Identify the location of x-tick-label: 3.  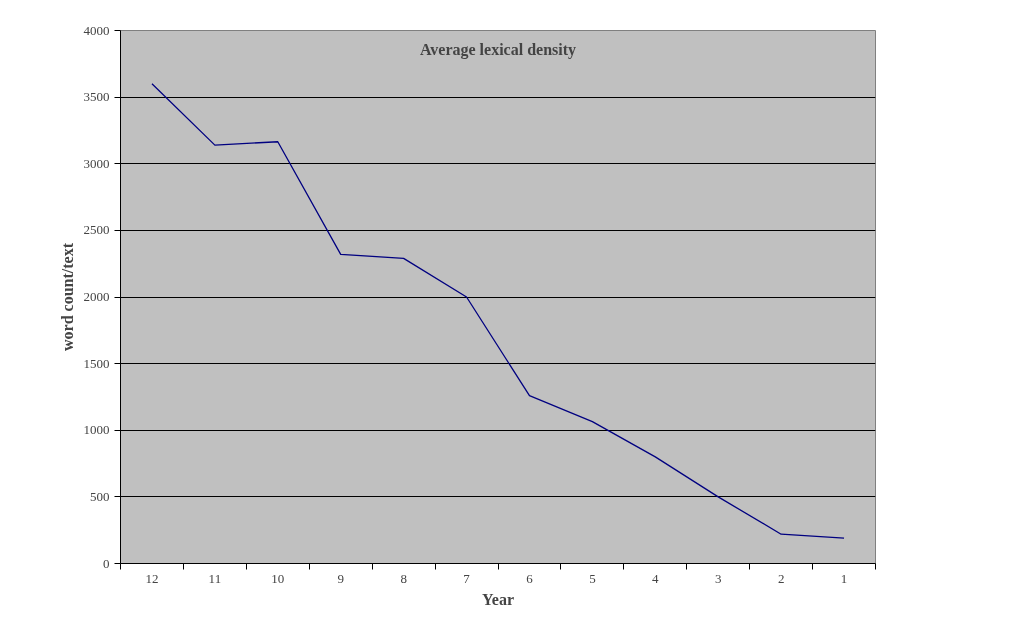
(718, 578).